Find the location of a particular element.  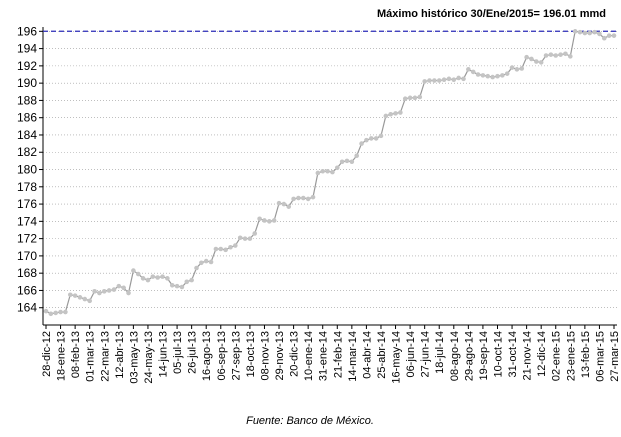

y-tick-label: 172 is located at coordinates (27, 239).